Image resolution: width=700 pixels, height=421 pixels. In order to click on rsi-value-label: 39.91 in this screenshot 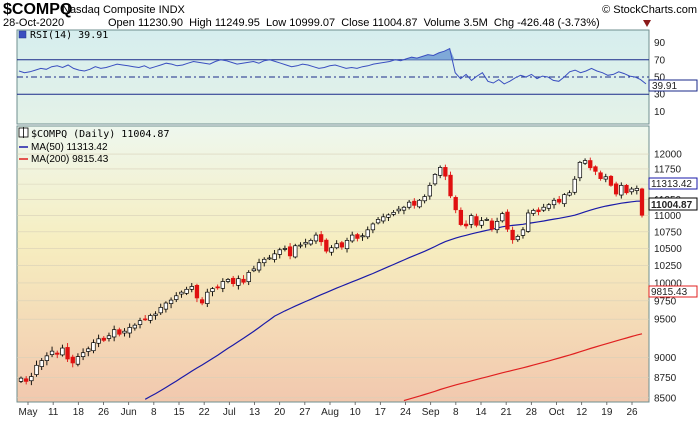, I will do `click(664, 86)`.